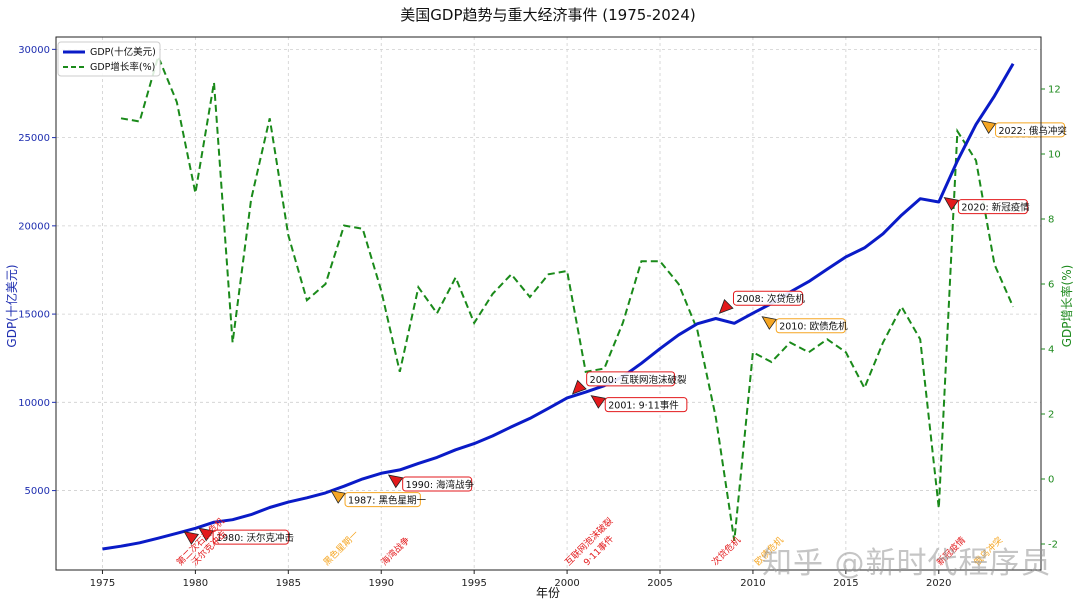  What do you see at coordinates (473, 583) in the screenshot?
I see `x-tick-label: 1995` at bounding box center [473, 583].